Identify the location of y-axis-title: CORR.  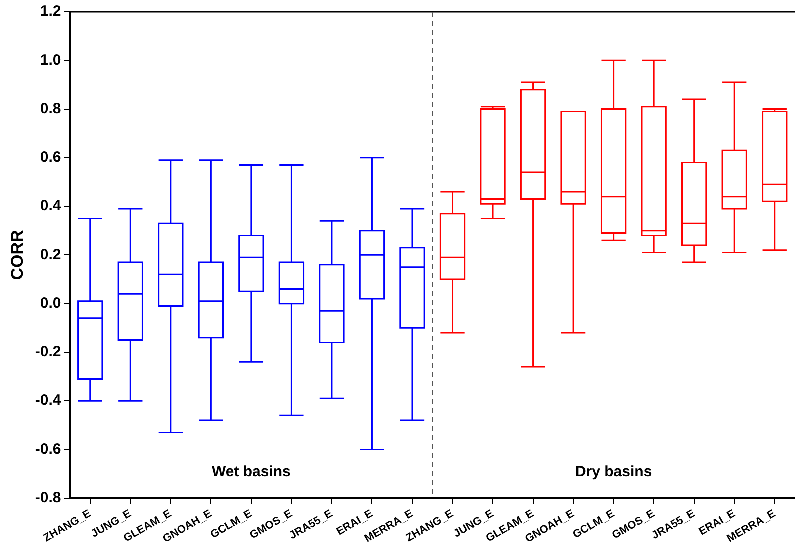
(17, 255).